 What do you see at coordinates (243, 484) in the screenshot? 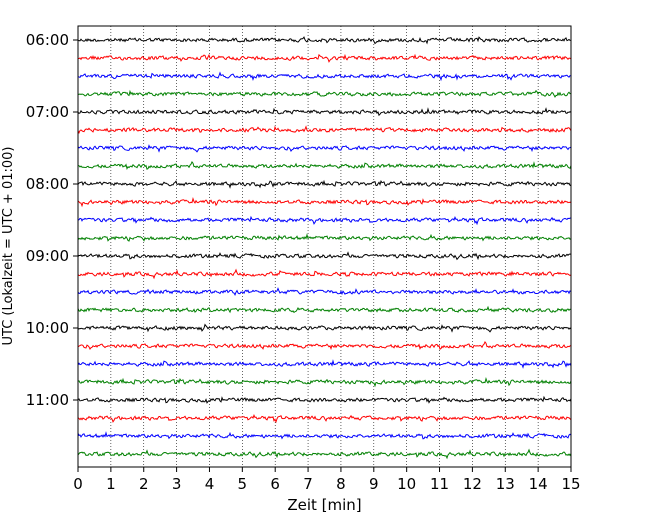
I see `x-tick-label: 5` at bounding box center [243, 484].